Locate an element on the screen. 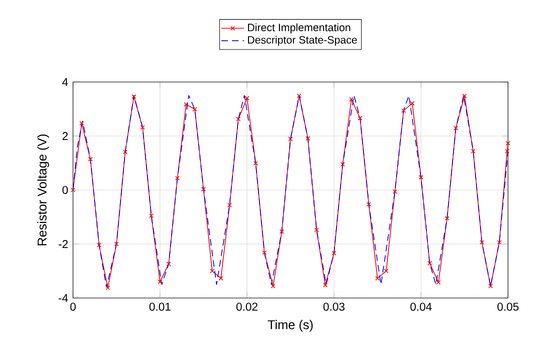  y-tick-label: 0 is located at coordinates (65, 190).